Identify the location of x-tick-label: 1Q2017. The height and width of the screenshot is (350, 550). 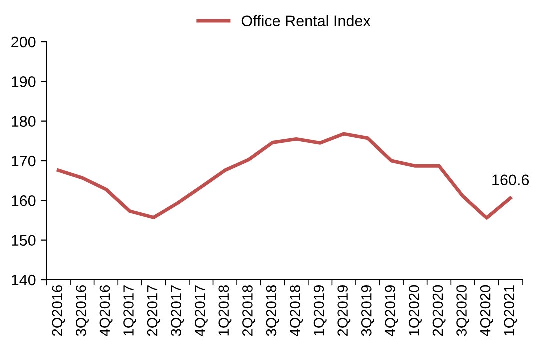
(130, 311).